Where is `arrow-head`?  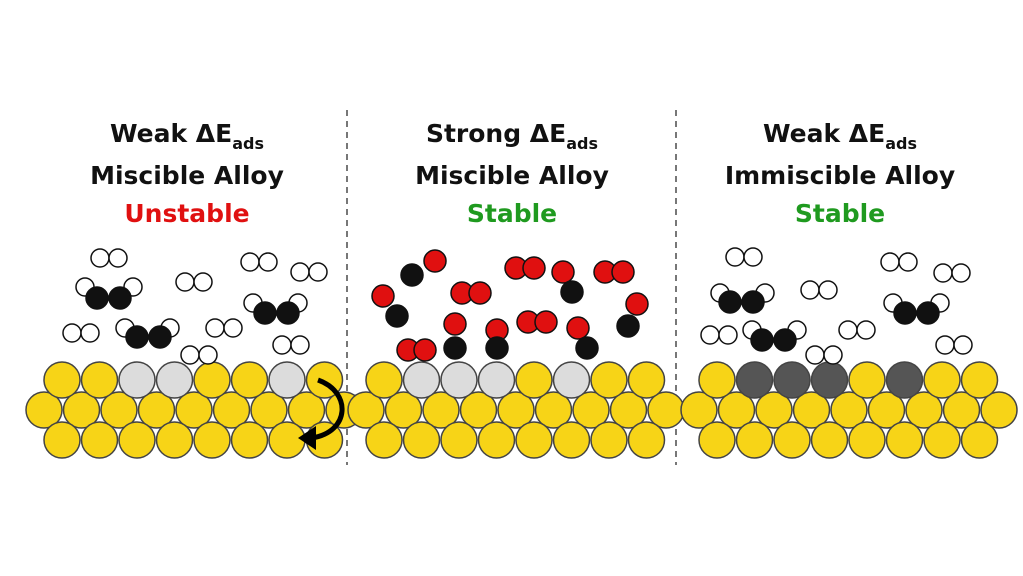
arrow-head is located at coordinates (307, 438).